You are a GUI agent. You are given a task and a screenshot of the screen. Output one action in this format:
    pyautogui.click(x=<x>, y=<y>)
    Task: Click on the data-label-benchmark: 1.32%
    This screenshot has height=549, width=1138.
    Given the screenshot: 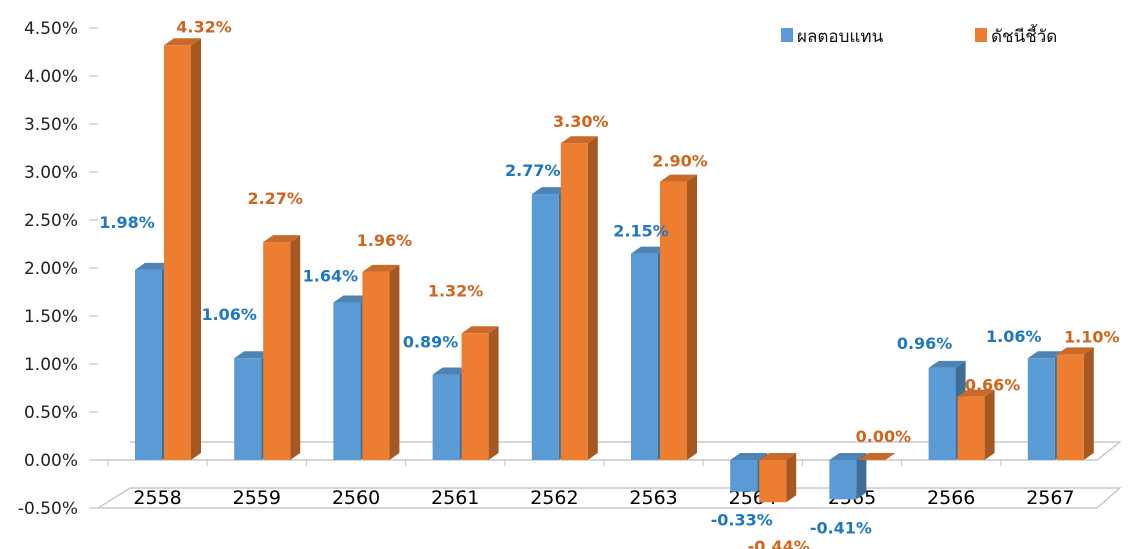 What is the action you would take?
    pyautogui.click(x=456, y=290)
    